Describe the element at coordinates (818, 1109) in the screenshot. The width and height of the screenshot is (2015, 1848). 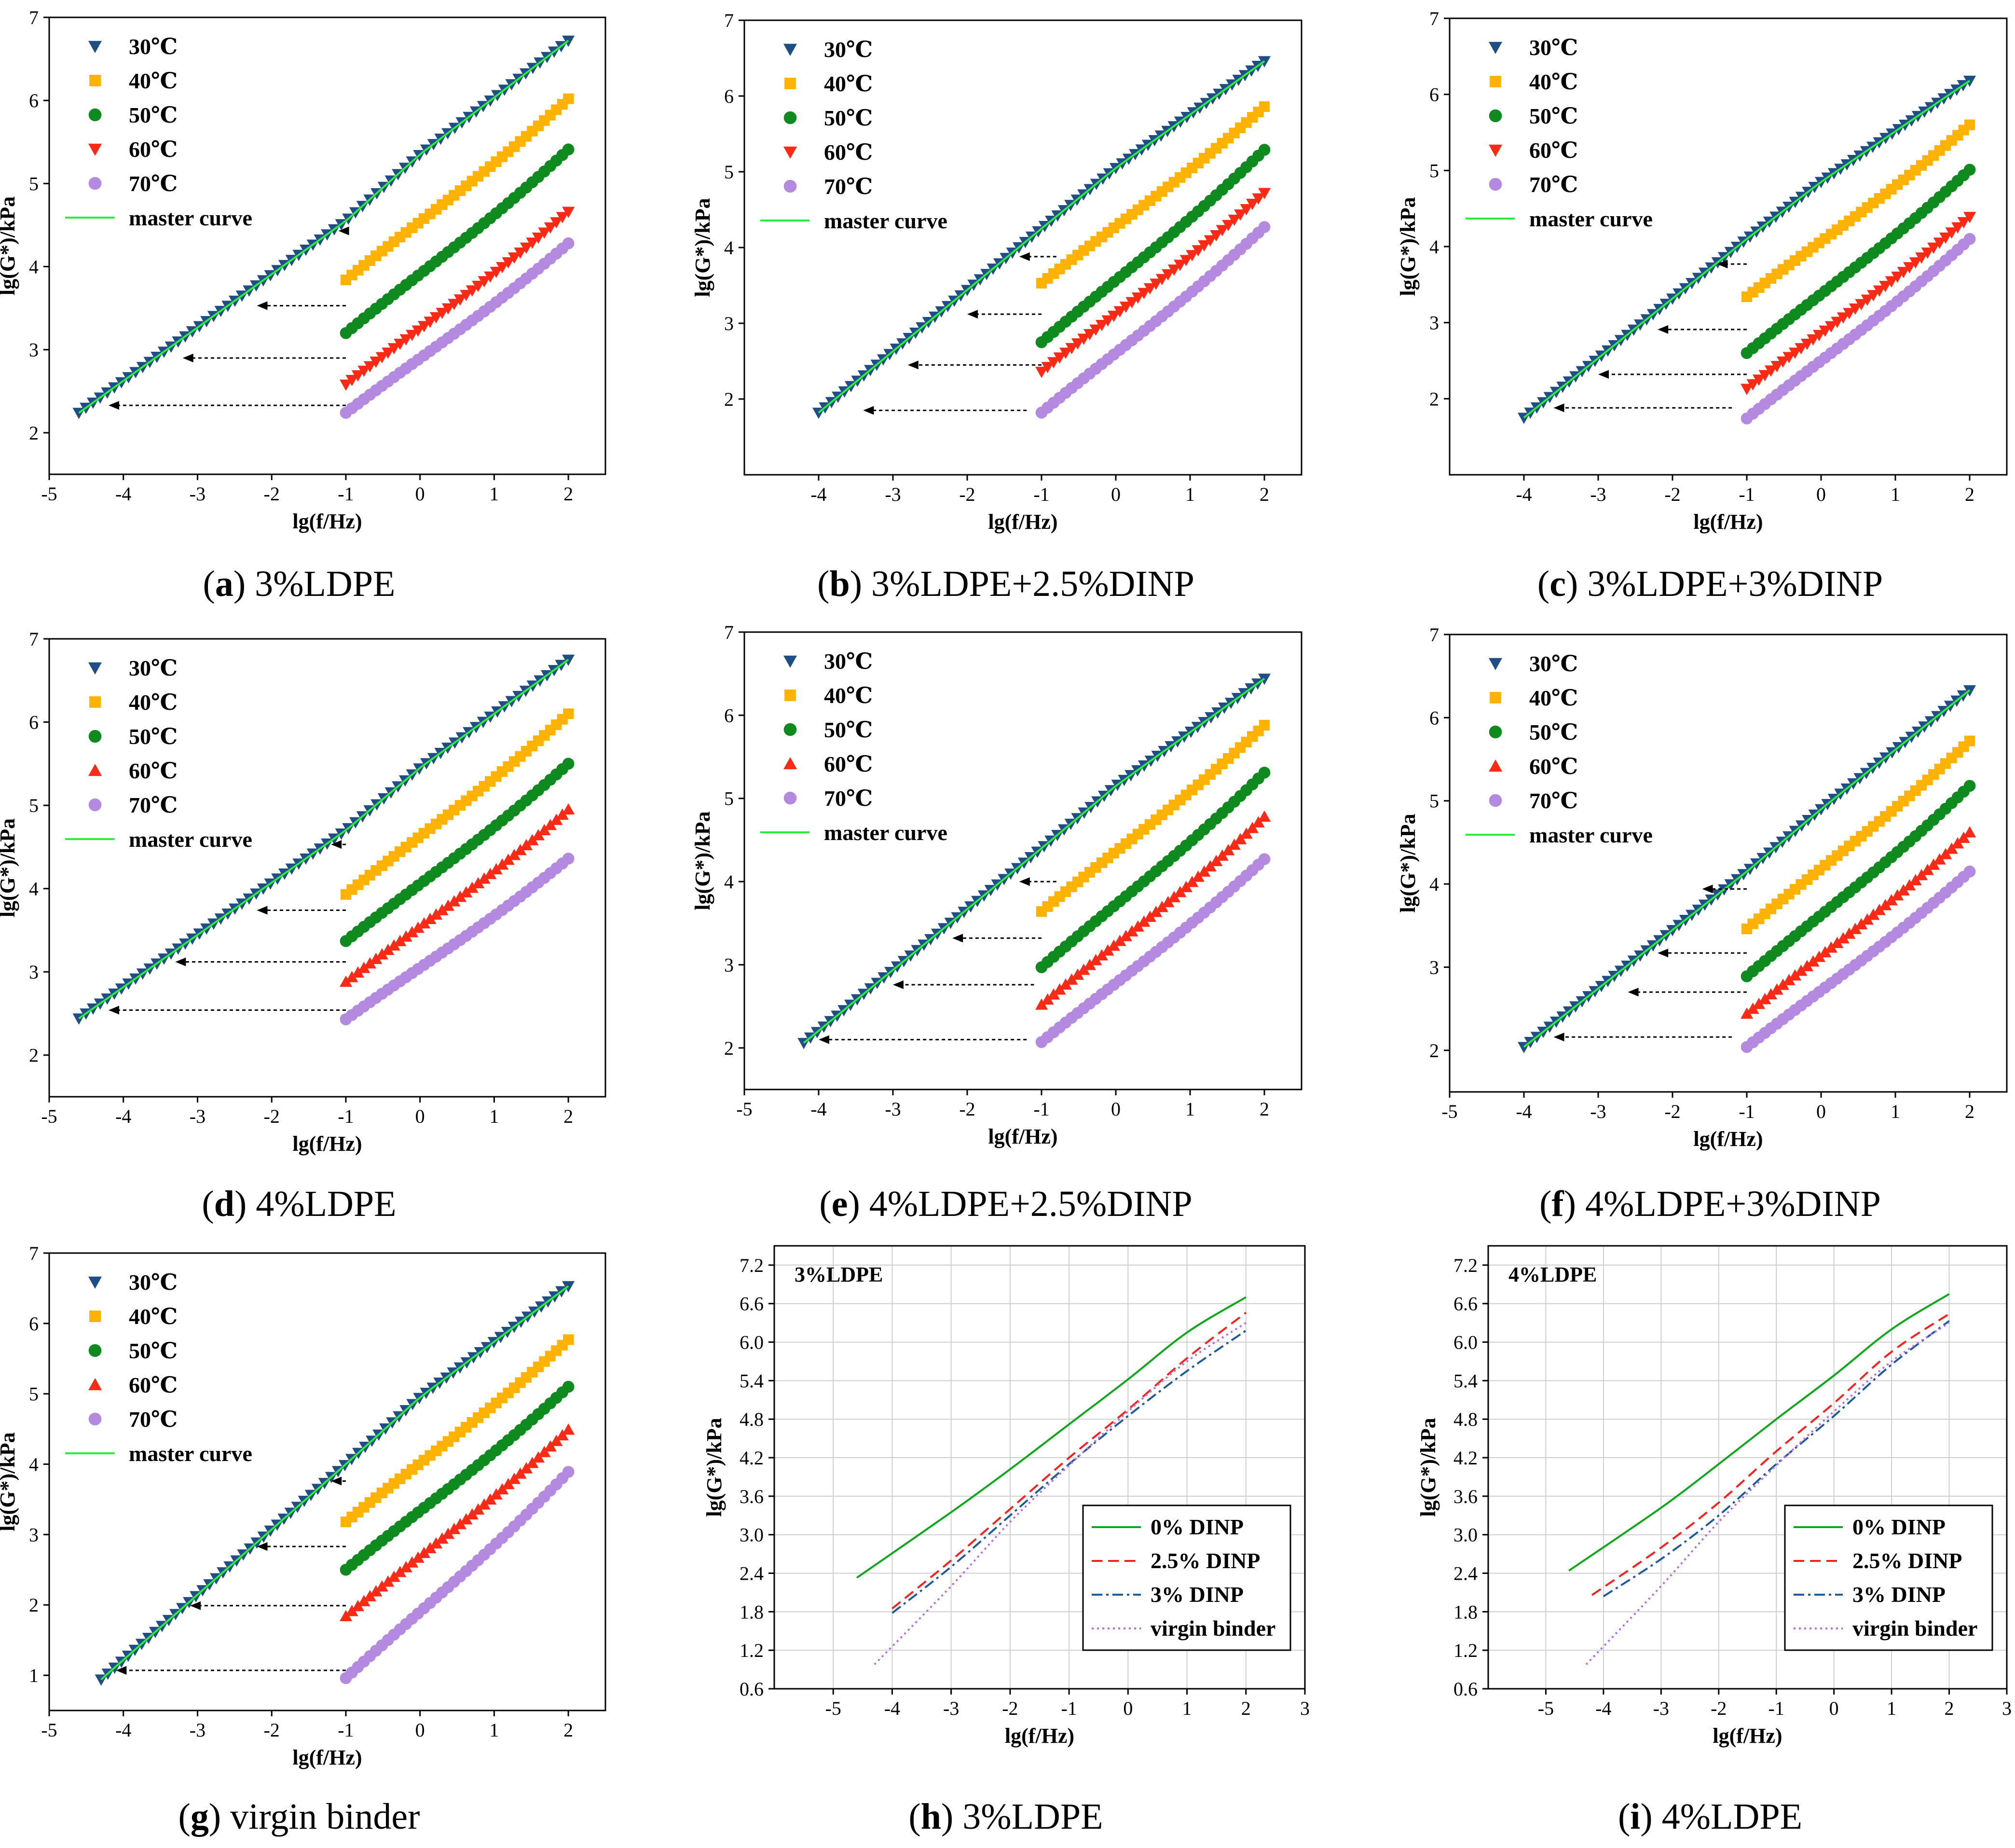
I see `x-tick-label: -4` at that location.